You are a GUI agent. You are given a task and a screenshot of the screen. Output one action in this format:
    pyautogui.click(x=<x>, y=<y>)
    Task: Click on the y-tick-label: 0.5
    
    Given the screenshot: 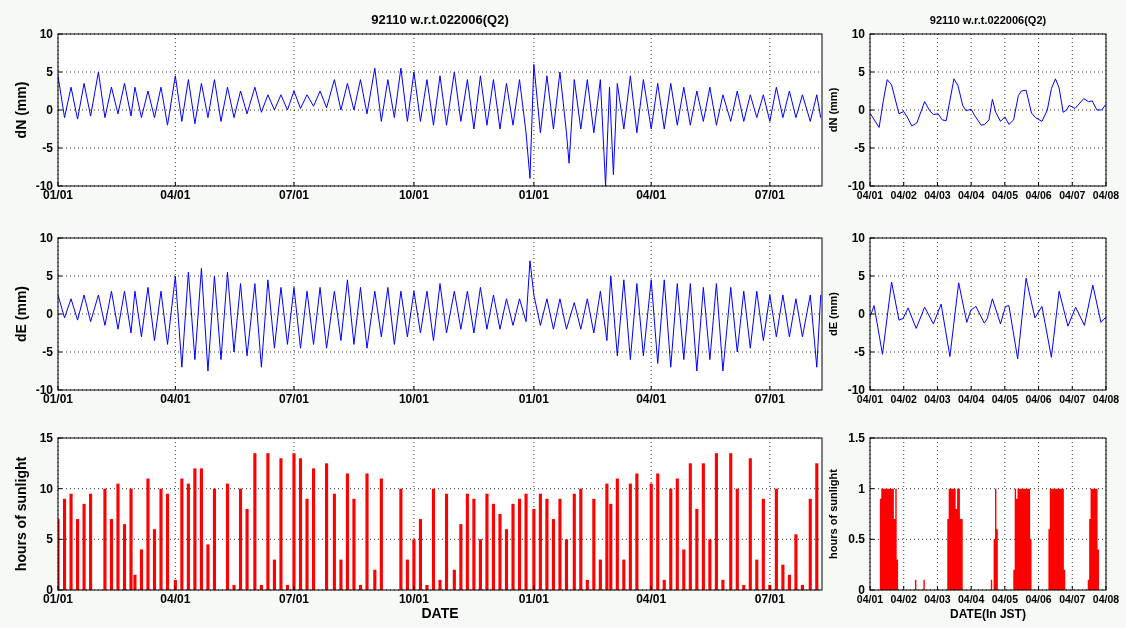 What is the action you would take?
    pyautogui.click(x=857, y=539)
    